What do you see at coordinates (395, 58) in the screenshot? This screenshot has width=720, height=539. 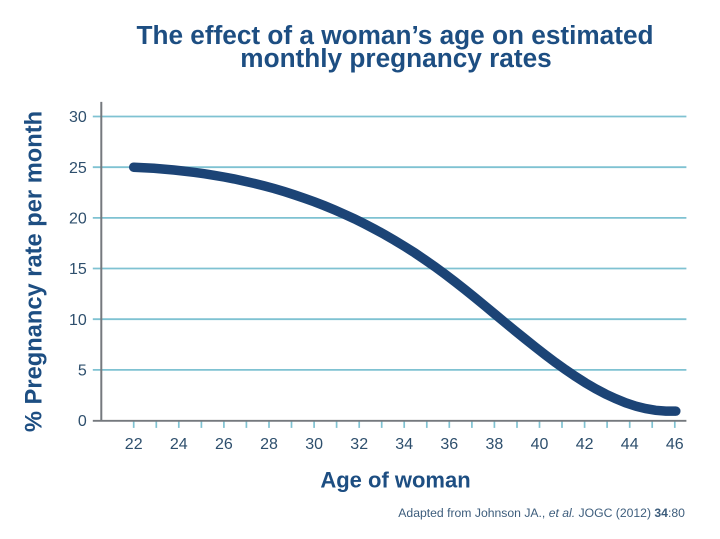 I see `svg-text: monthly pregnancy rates` at bounding box center [395, 58].